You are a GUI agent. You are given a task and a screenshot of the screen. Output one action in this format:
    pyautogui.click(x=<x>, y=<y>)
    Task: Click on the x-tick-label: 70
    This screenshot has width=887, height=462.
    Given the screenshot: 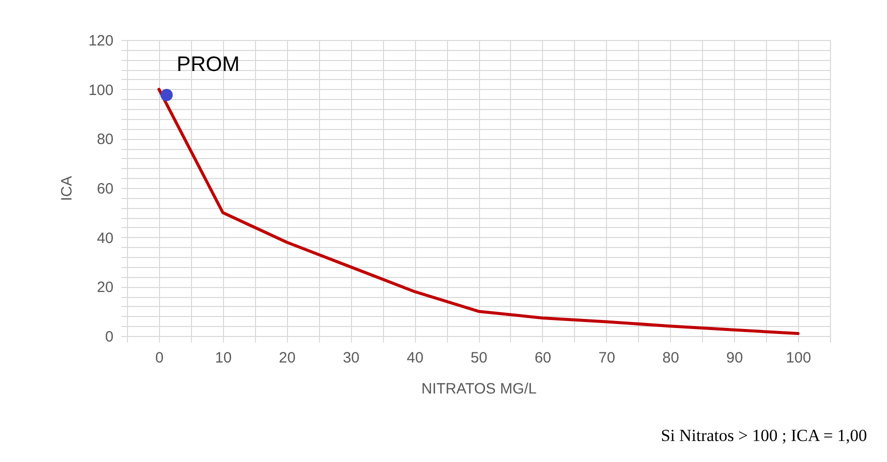 What is the action you would take?
    pyautogui.click(x=607, y=358)
    